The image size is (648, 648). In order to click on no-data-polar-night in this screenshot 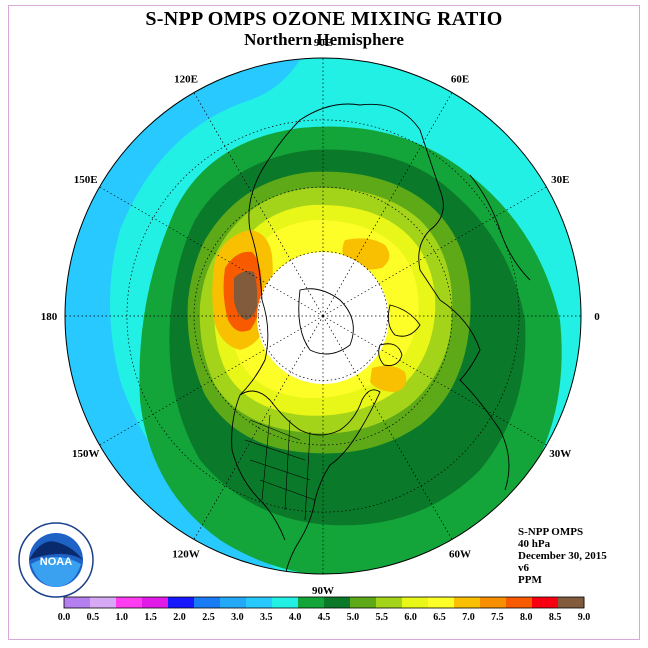, I will do `click(323, 318)`.